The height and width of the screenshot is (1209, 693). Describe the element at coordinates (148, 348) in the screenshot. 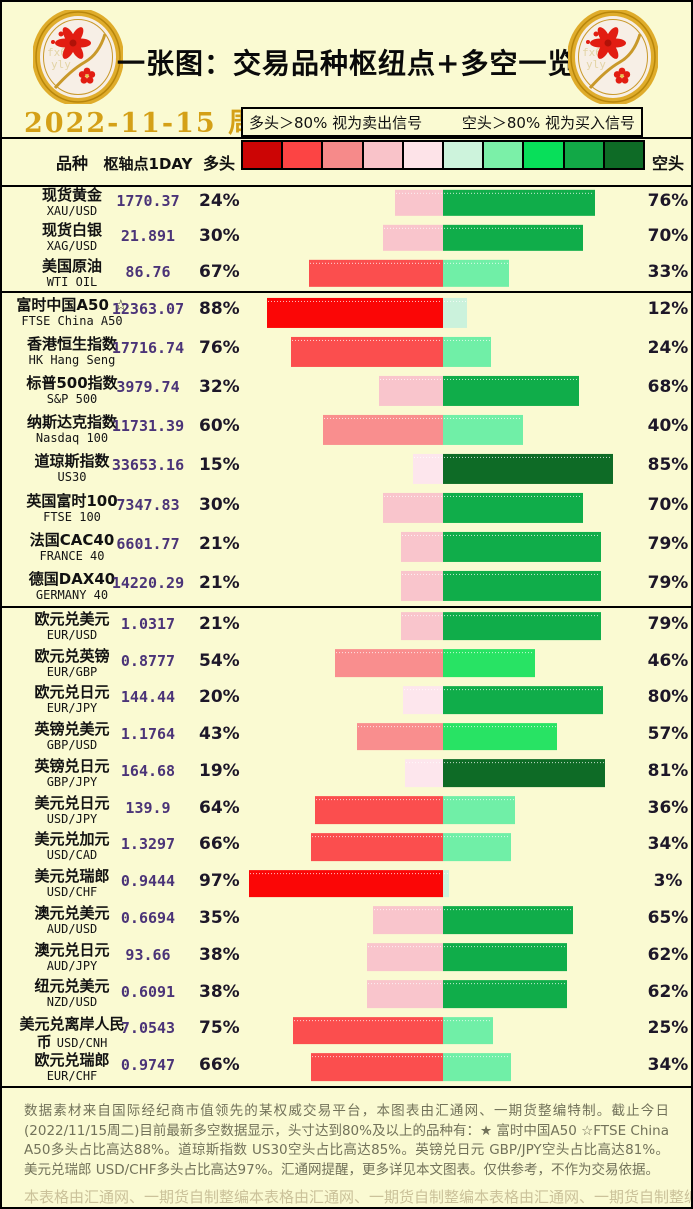

I see `pivot-value: 17716.74` at that location.